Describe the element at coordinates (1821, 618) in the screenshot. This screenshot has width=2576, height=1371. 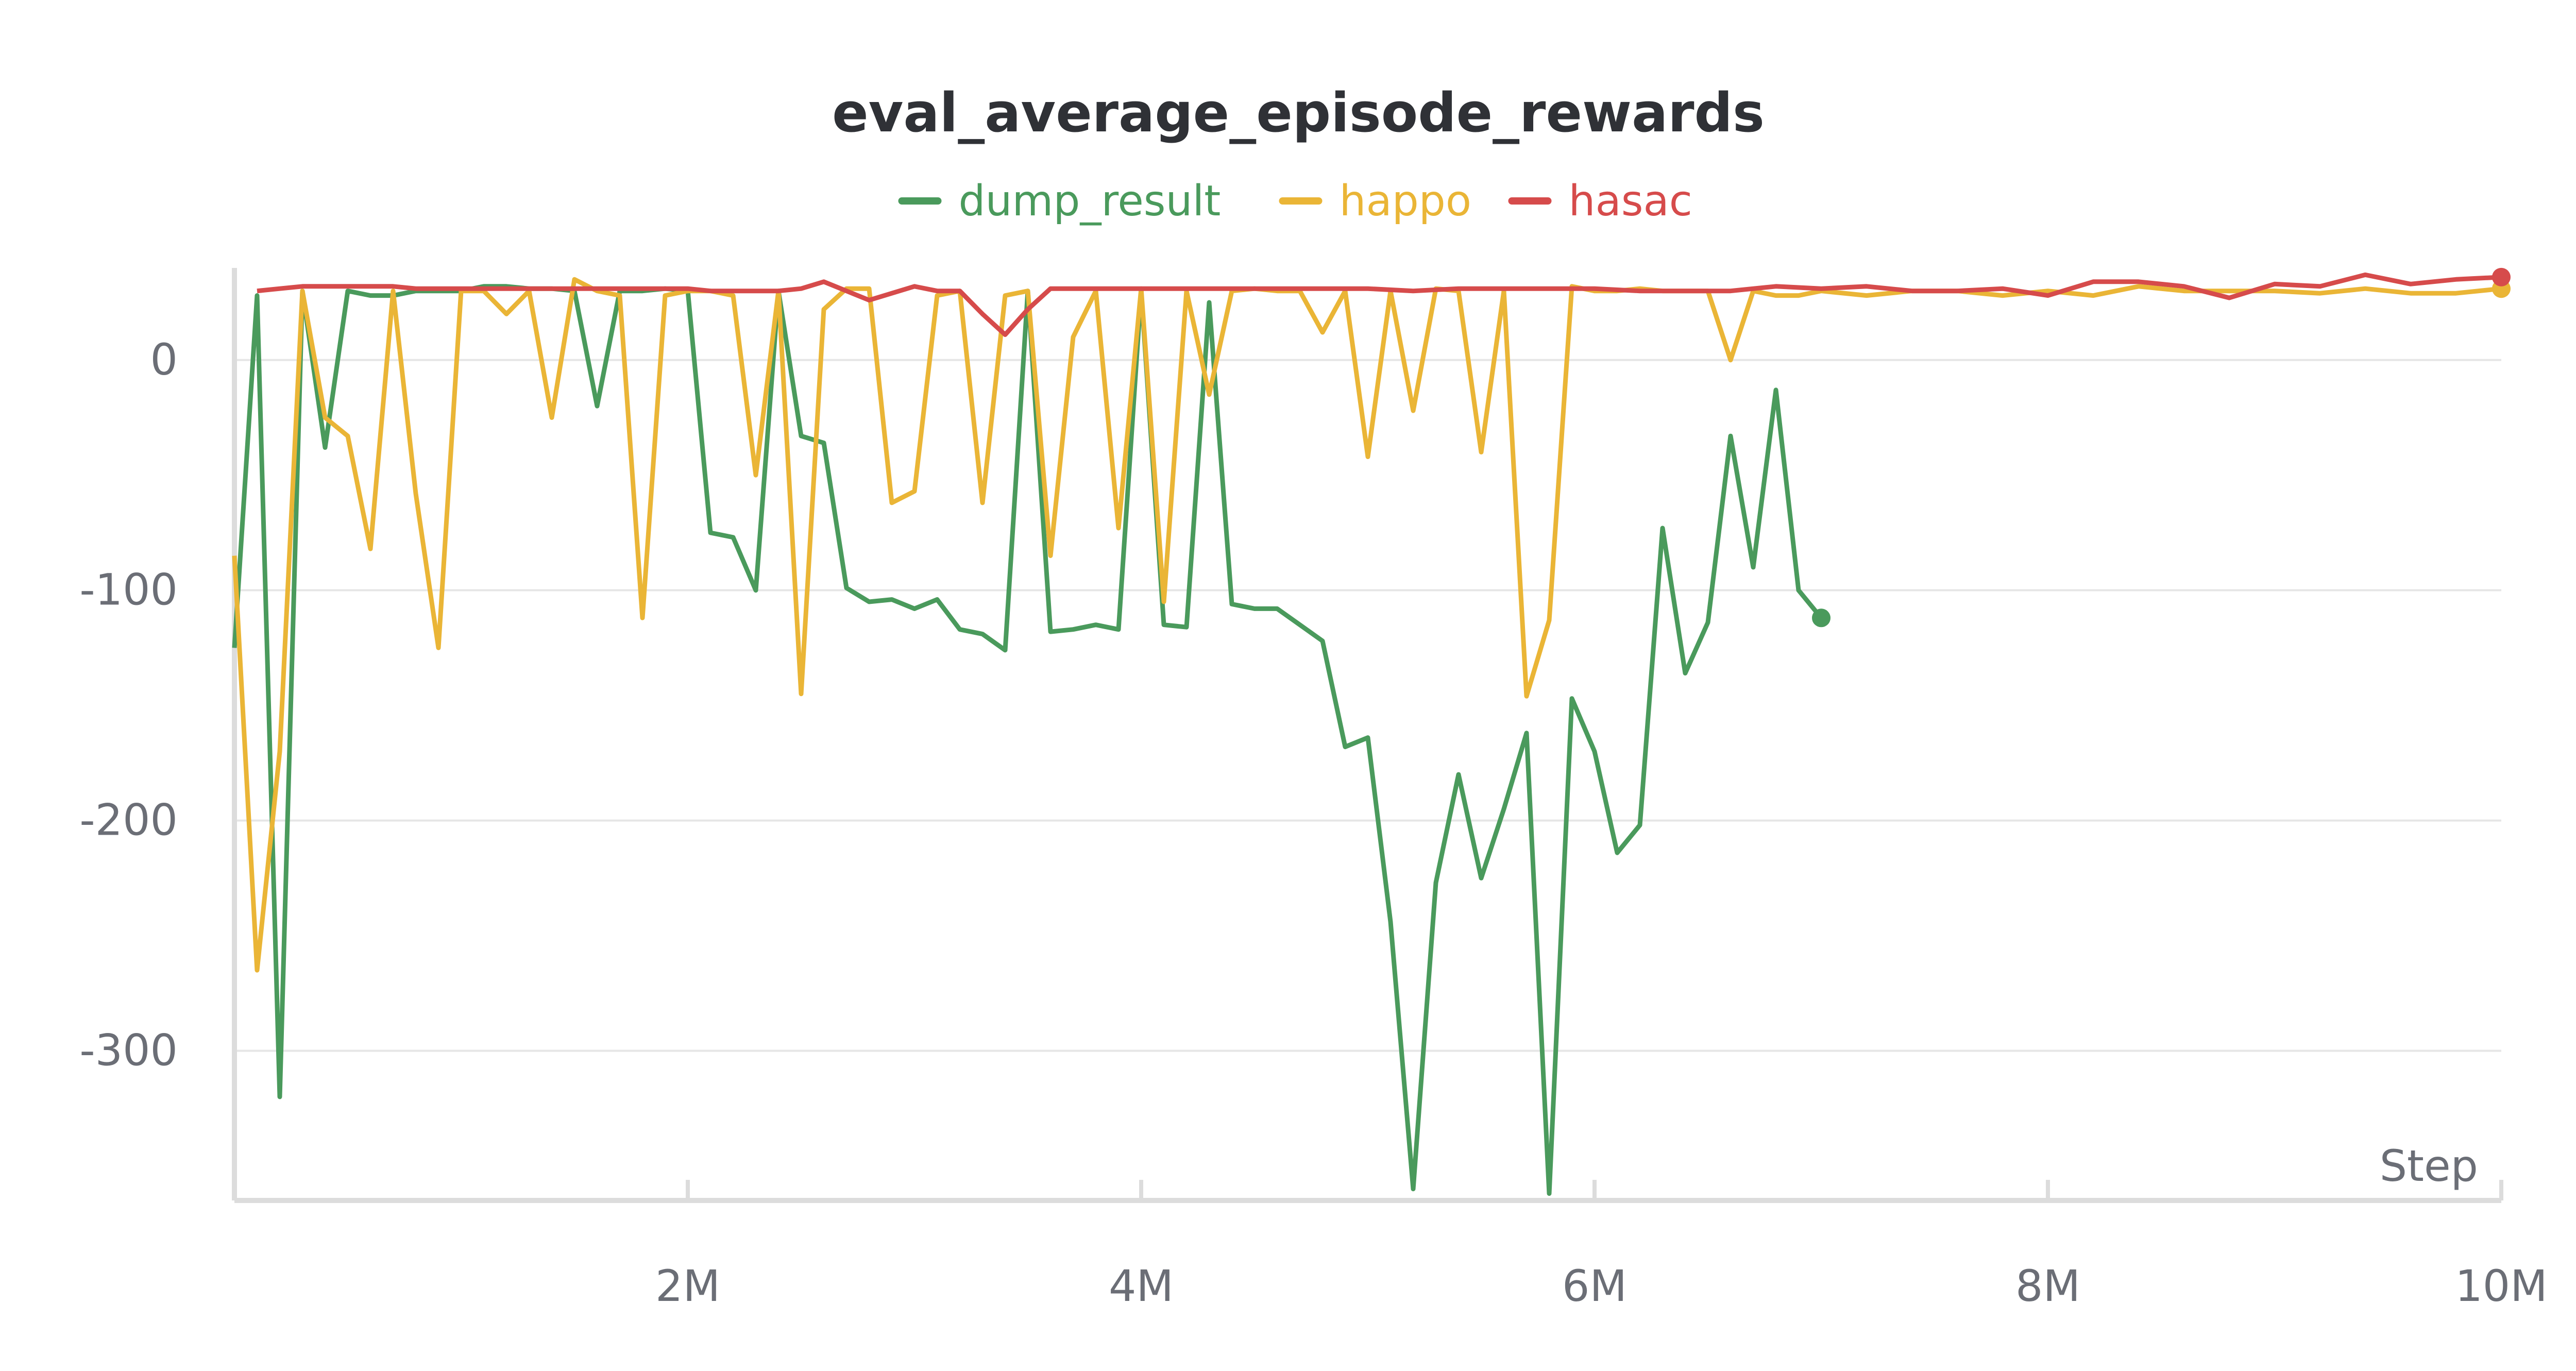
I see `series-end-marker-dump_result` at that location.